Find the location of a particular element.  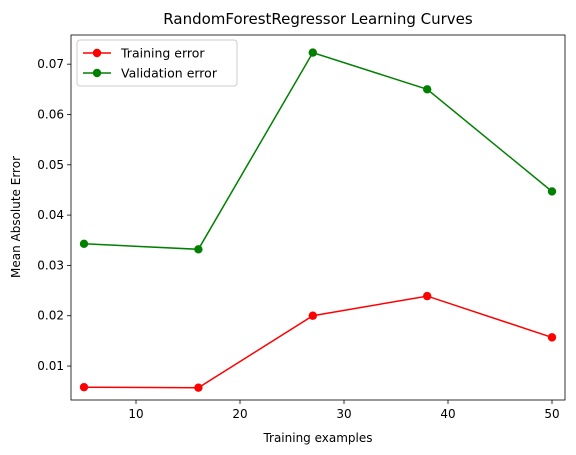

legend-training-error-label: Training error is located at coordinates (162, 53).